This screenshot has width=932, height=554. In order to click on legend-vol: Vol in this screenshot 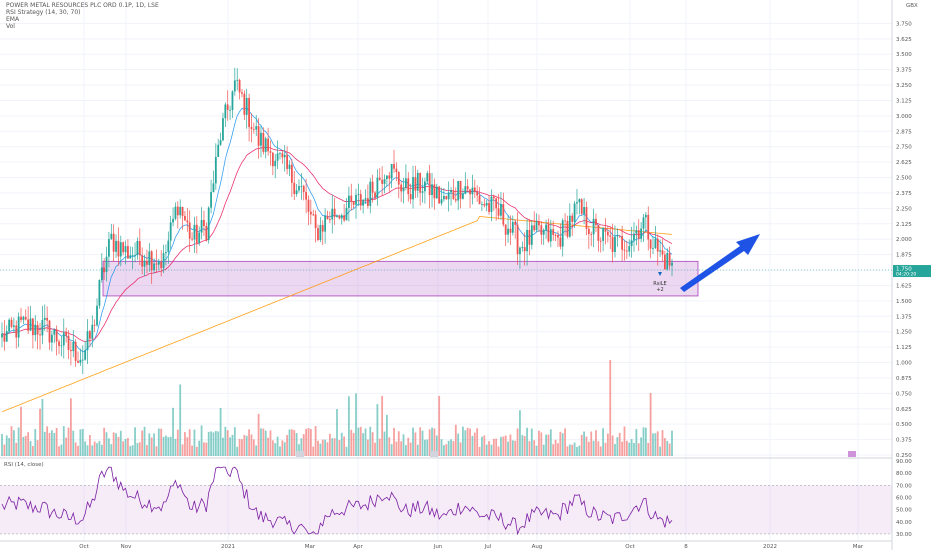, I will do `click(10, 26)`.